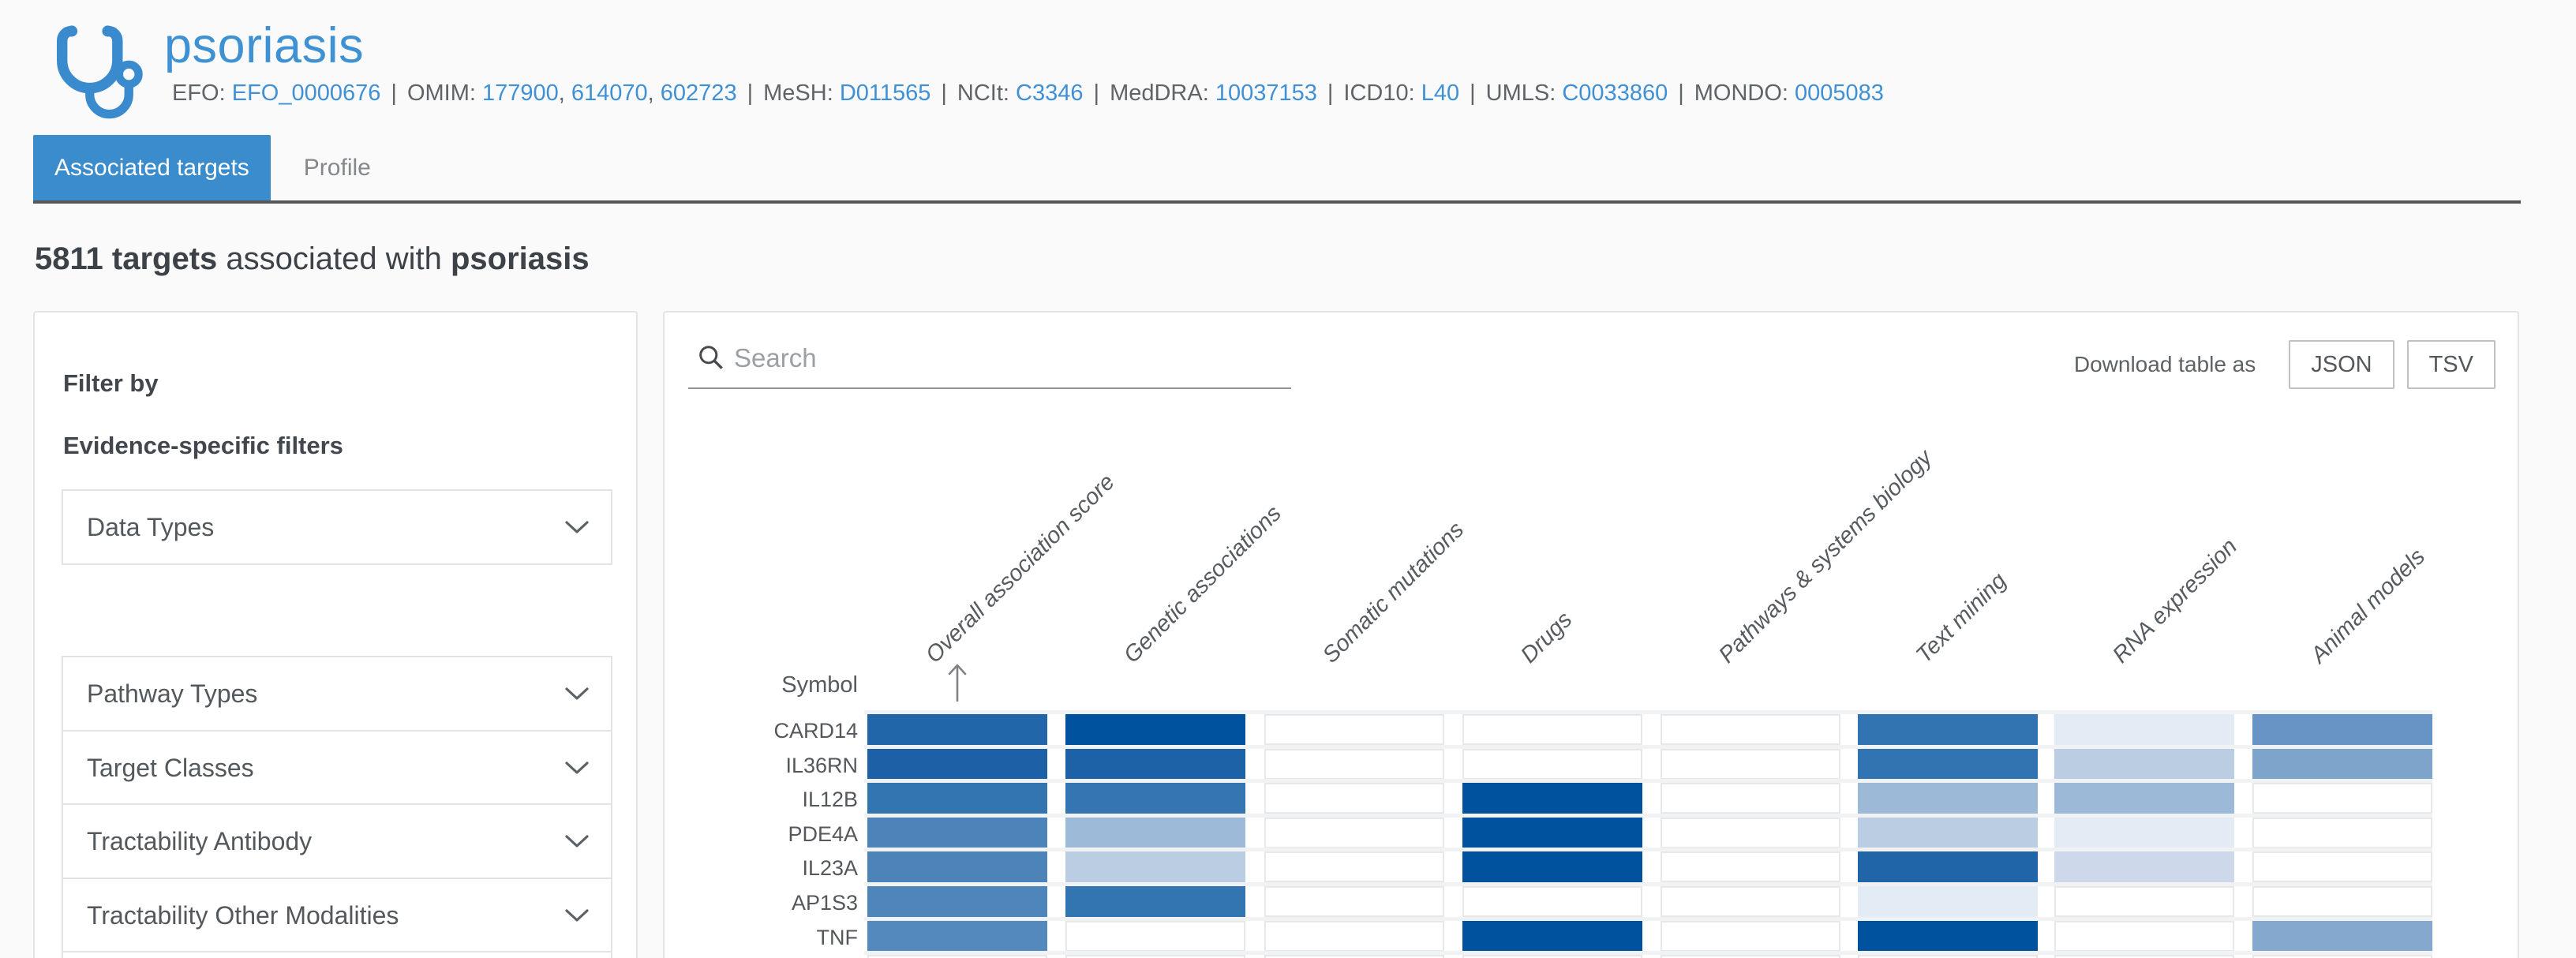 This screenshot has width=2576, height=958. Describe the element at coordinates (2174, 601) in the screenshot. I see `column-header-rna-expression: RNA expression` at that location.